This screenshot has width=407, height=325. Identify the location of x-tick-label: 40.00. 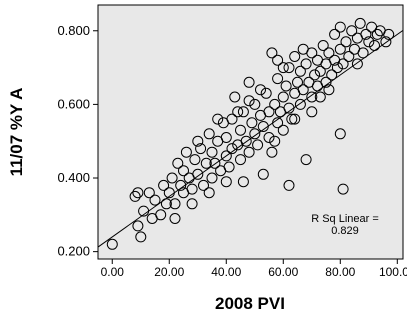
(226, 272).